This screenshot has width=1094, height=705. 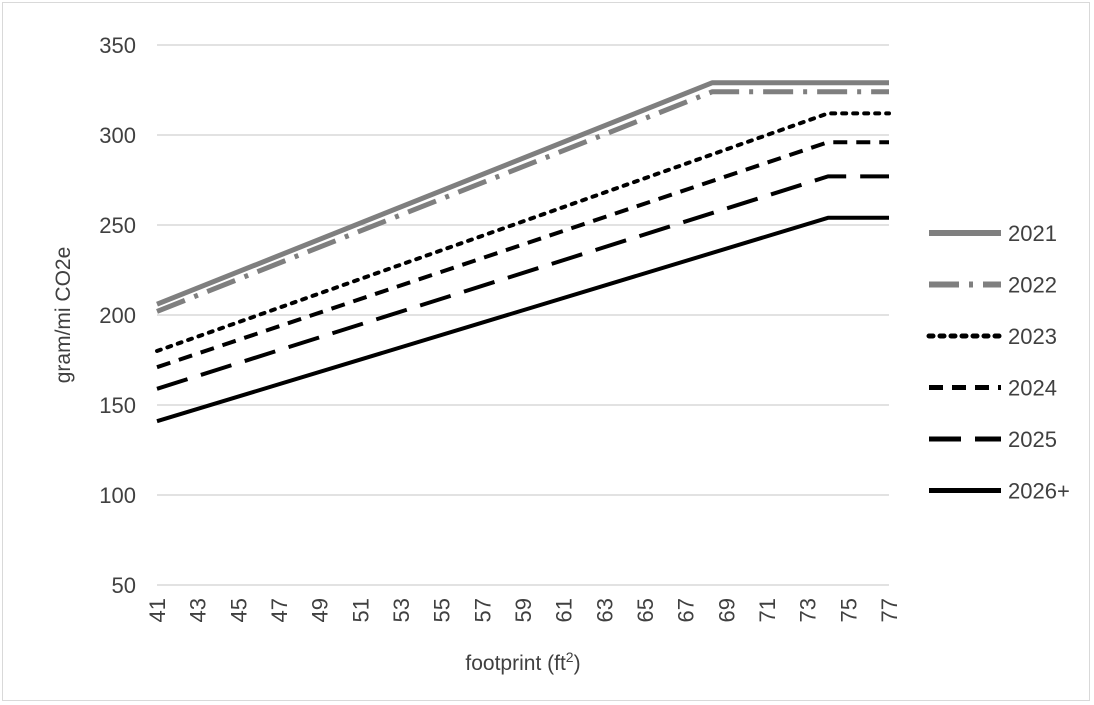 I want to click on x-axis-title-superscript: 2, so click(x=570, y=657).